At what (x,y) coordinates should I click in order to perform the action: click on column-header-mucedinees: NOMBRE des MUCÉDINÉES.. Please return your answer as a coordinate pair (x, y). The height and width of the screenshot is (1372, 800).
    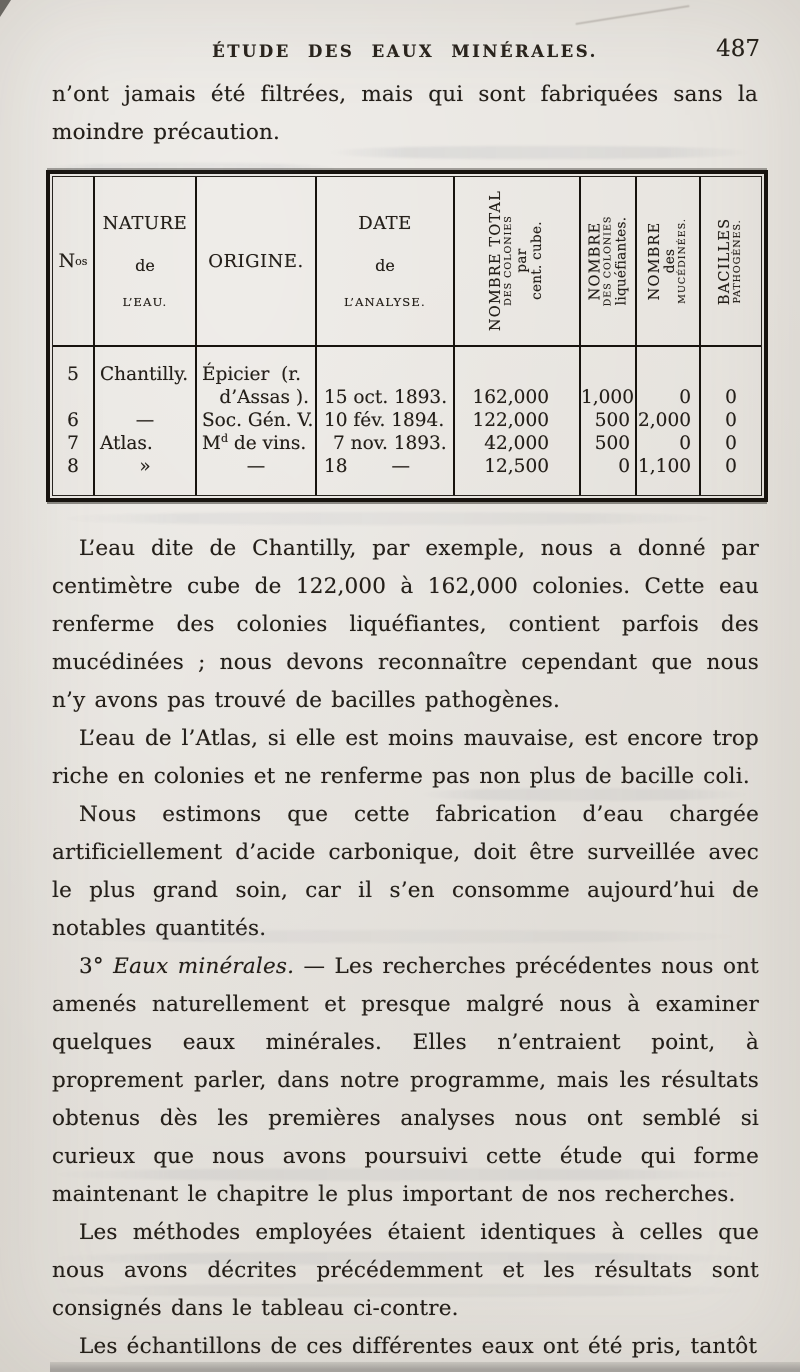
    Looking at the image, I should click on (668, 262).